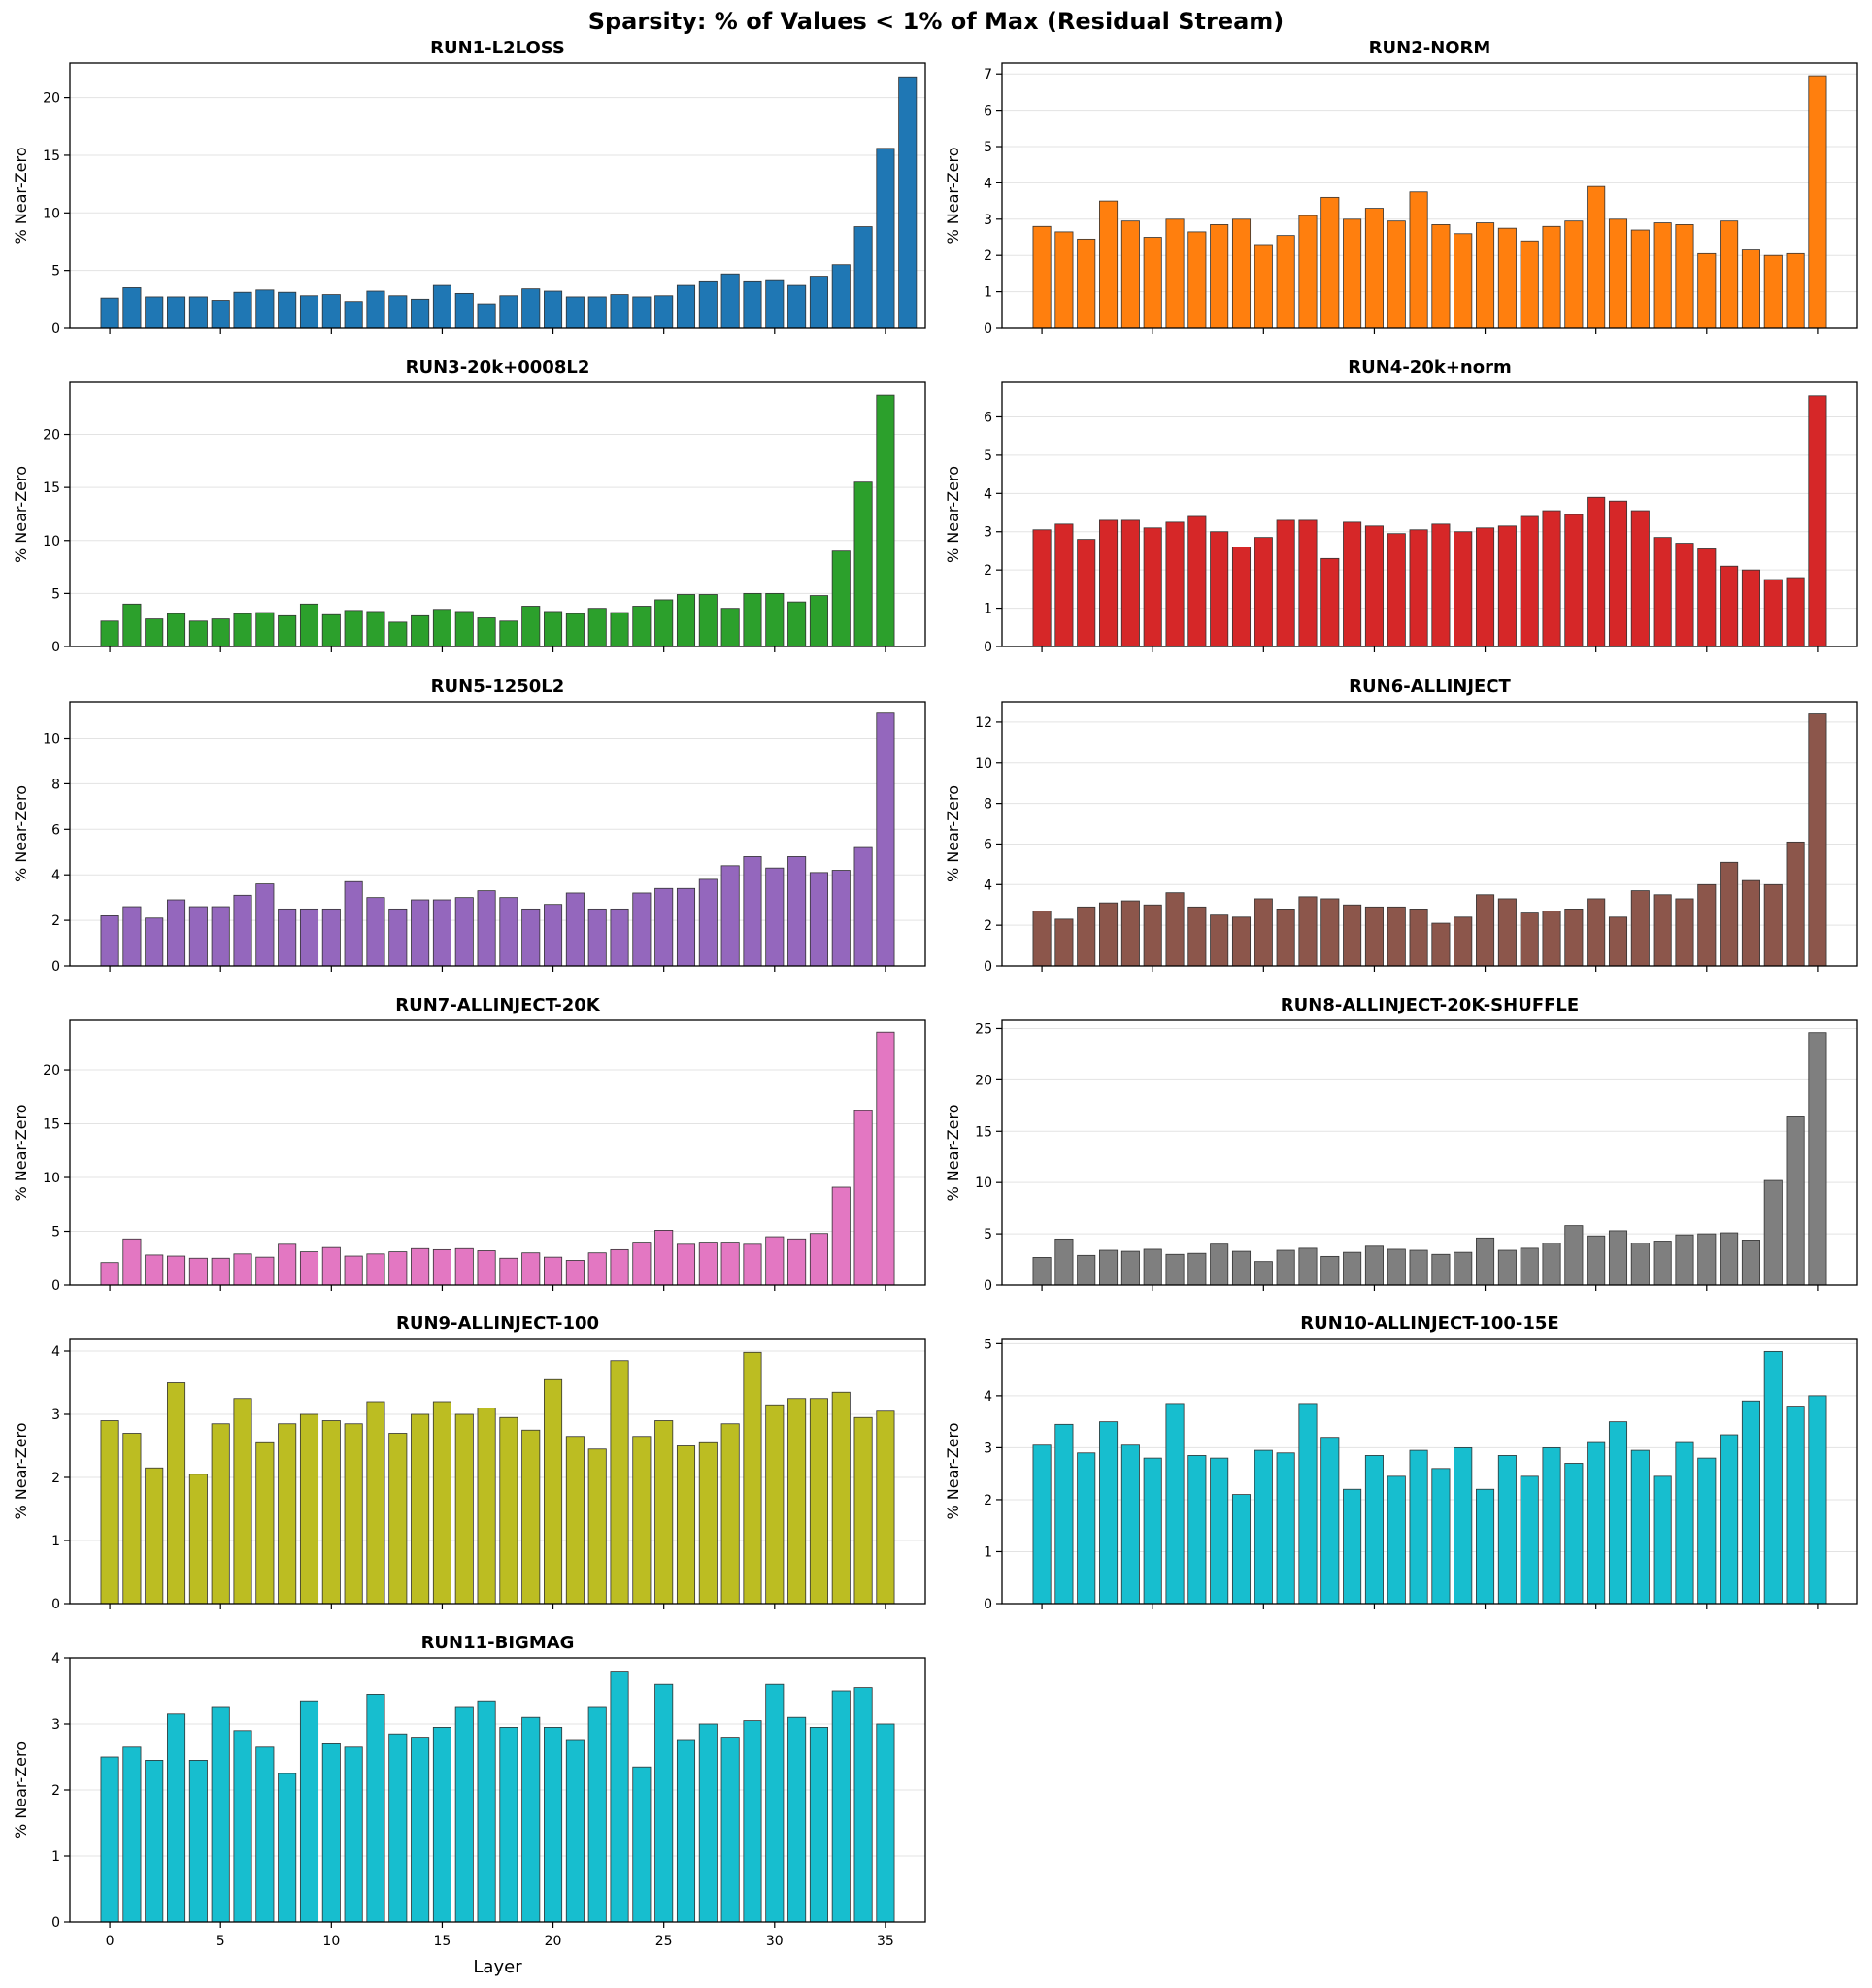  What do you see at coordinates (988, 926) in the screenshot?
I see `panel-6-ytick-label: 2` at bounding box center [988, 926].